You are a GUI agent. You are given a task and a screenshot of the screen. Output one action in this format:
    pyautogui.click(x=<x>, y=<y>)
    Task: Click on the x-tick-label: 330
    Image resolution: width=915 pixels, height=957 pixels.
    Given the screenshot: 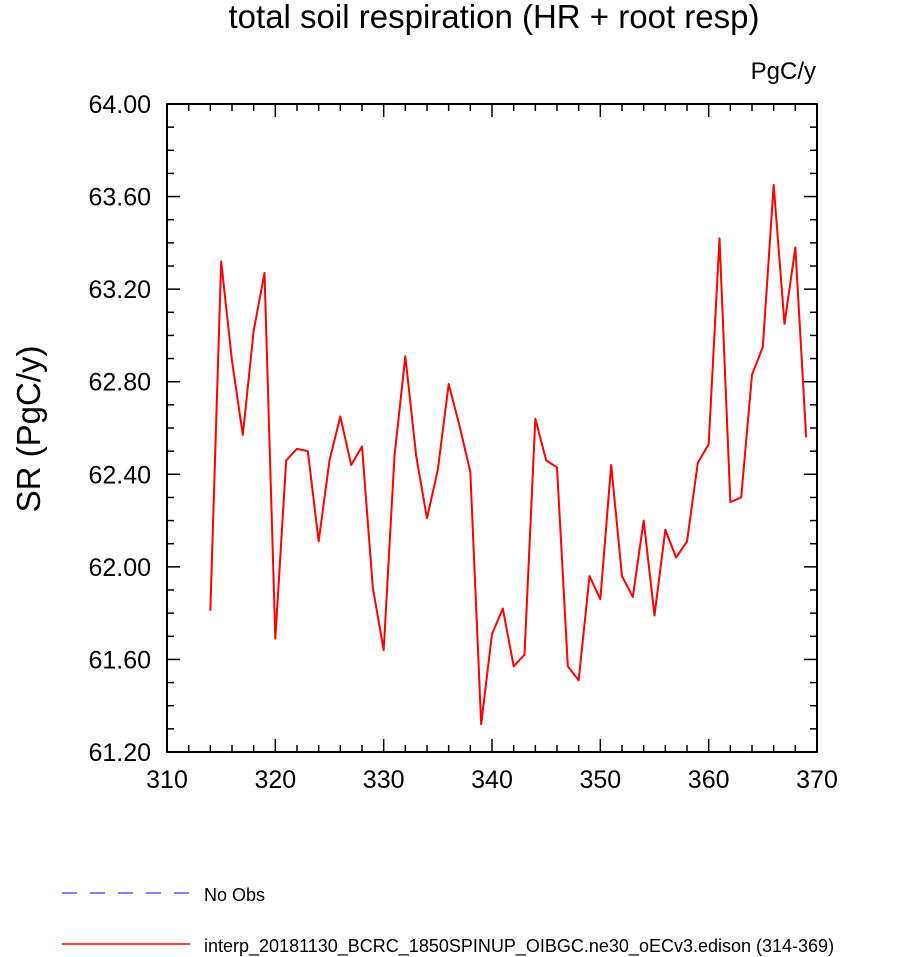 What is the action you would take?
    pyautogui.click(x=384, y=780)
    